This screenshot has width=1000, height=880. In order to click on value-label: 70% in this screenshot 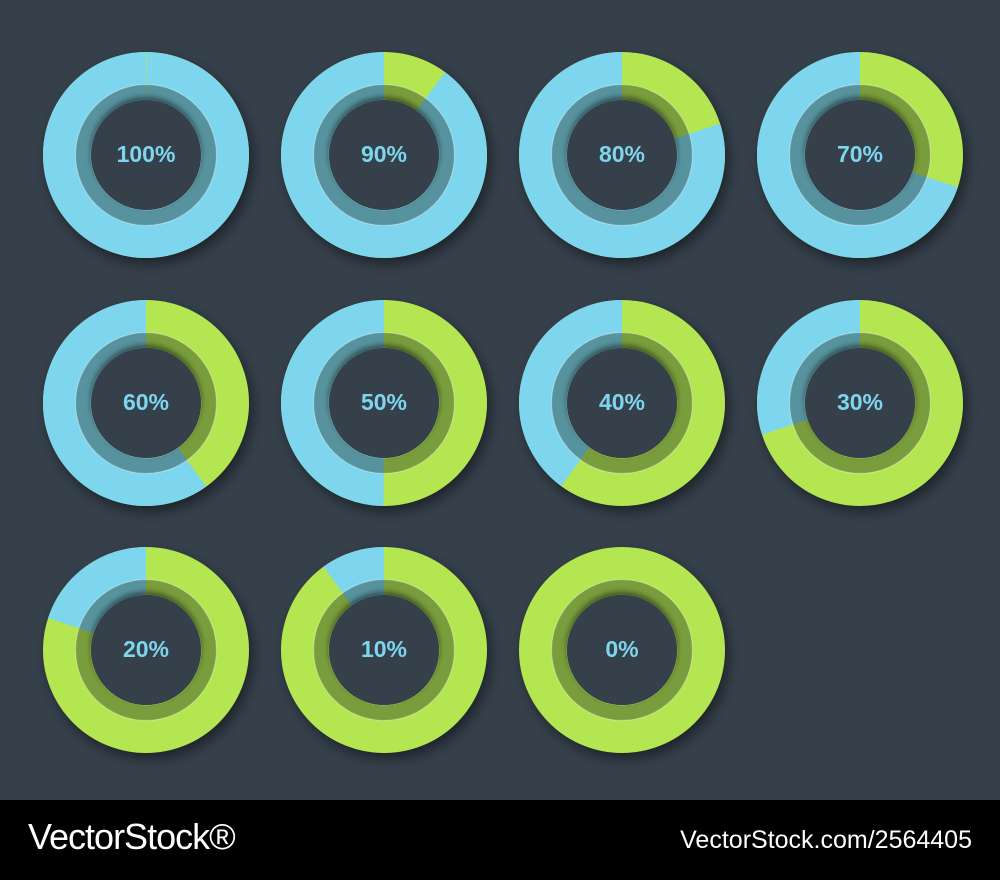, I will do `click(860, 154)`.